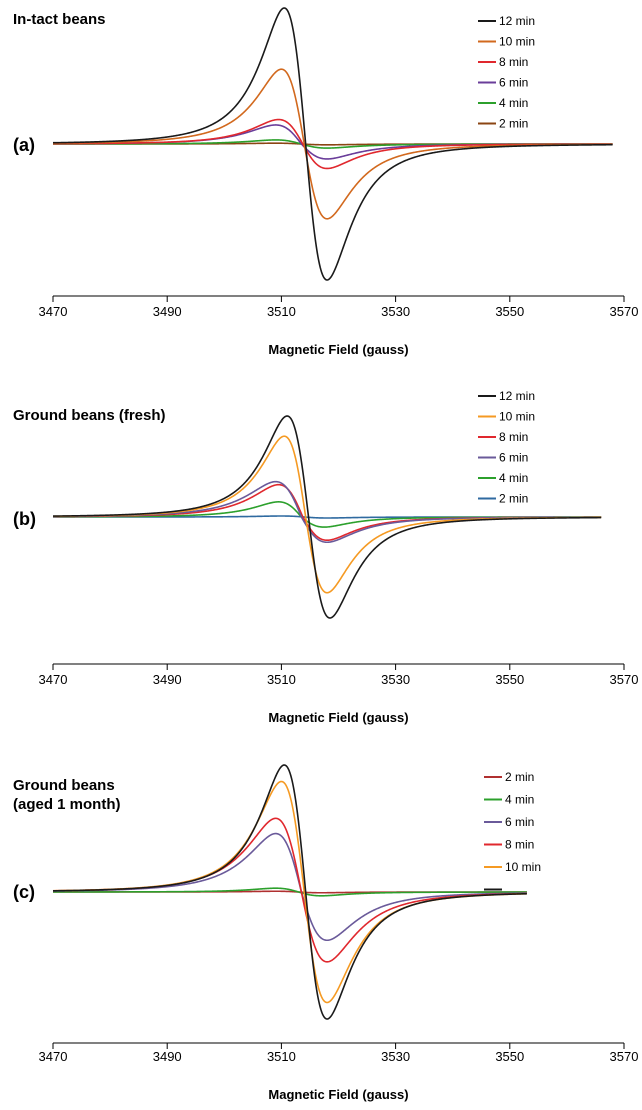  Describe the element at coordinates (64, 785) in the screenshot. I see `panel-title: Ground beans` at that location.